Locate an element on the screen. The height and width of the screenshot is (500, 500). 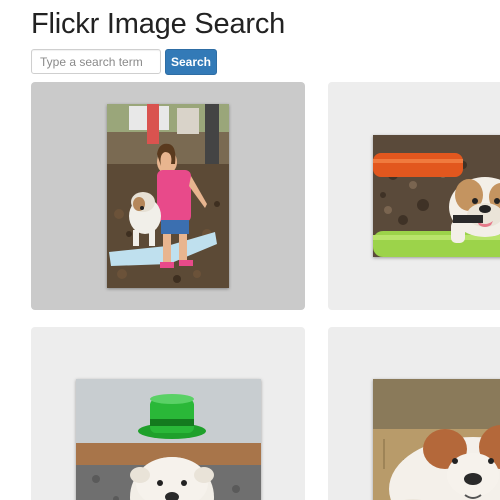
photo-bulldog-lying-grass-image is located at coordinates (436, 439).